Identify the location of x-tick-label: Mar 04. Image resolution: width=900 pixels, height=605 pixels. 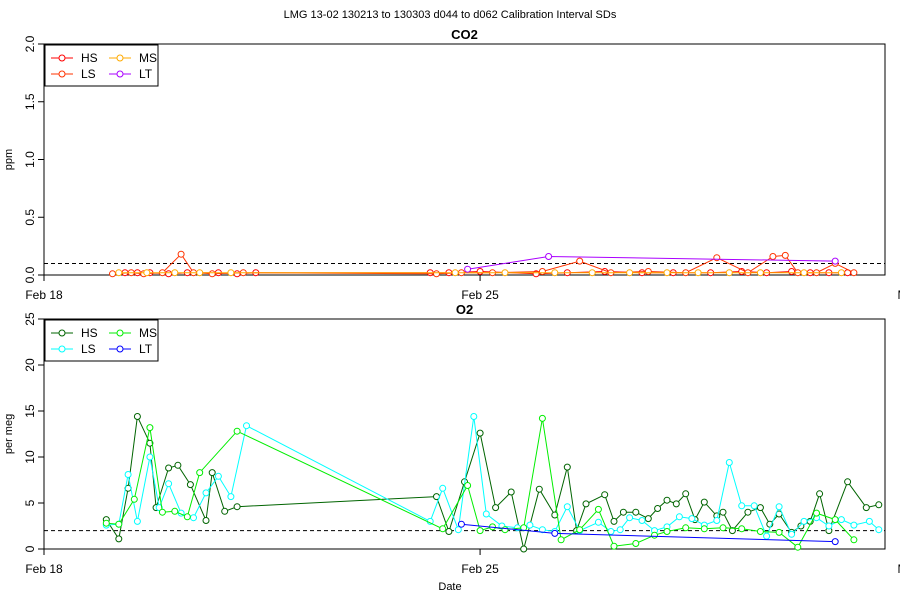
(898, 569).